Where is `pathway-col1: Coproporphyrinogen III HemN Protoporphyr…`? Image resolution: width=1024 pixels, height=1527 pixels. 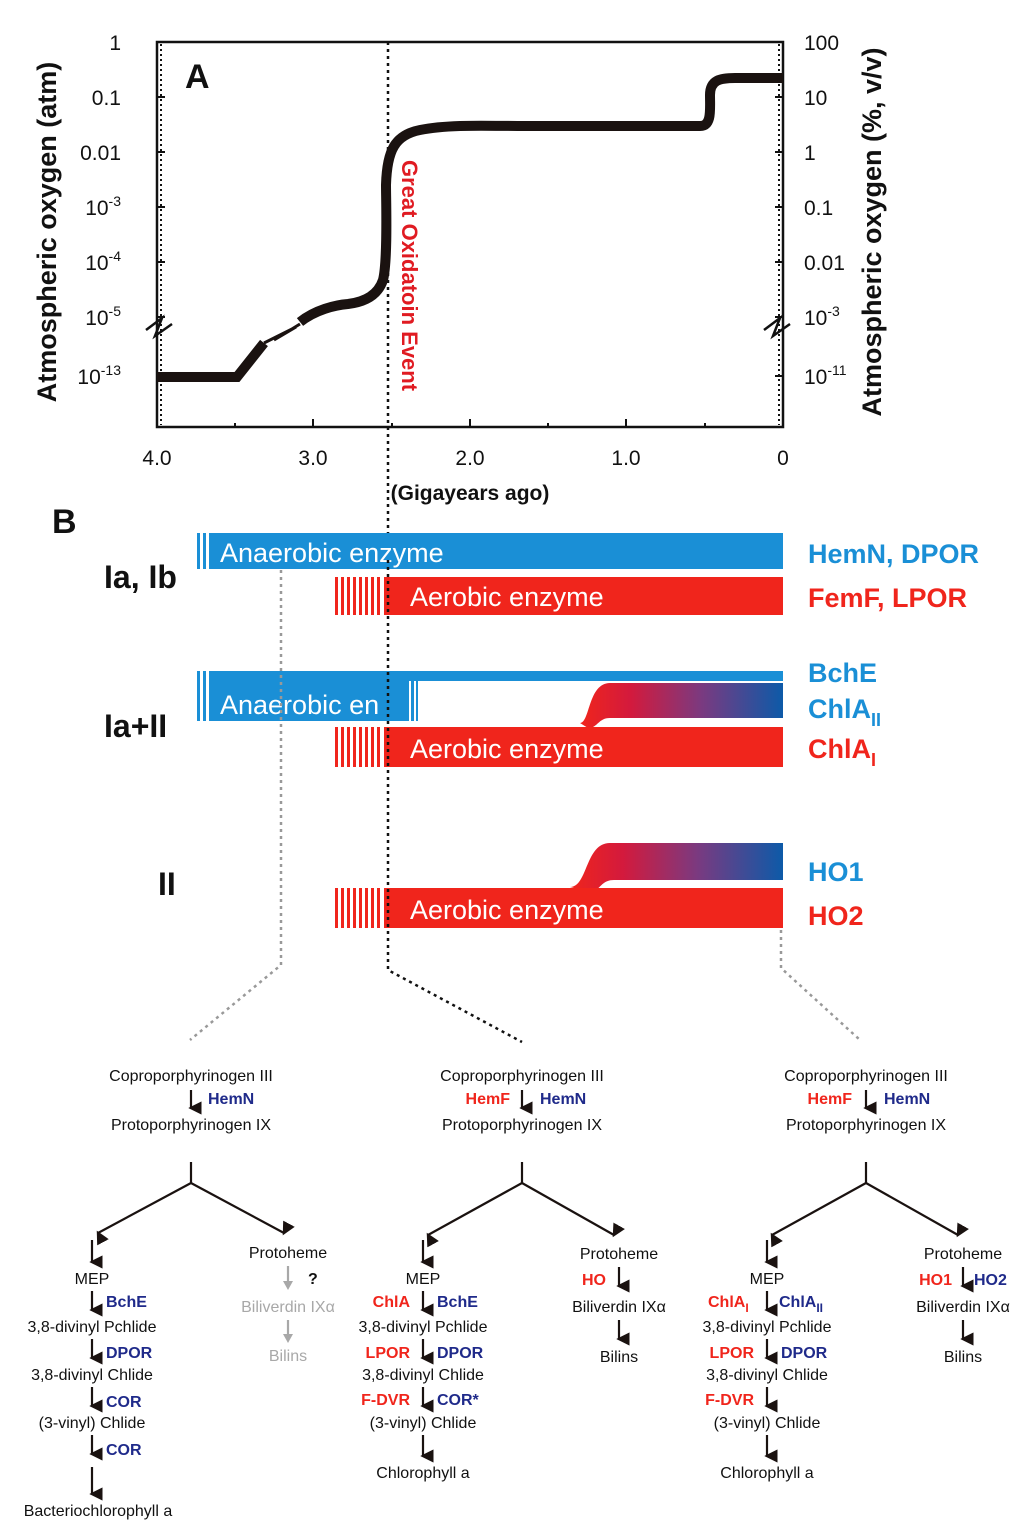
pathway-col1: Coproporphyrinogen III HemN Protoporphyr… is located at coordinates (179, 1294).